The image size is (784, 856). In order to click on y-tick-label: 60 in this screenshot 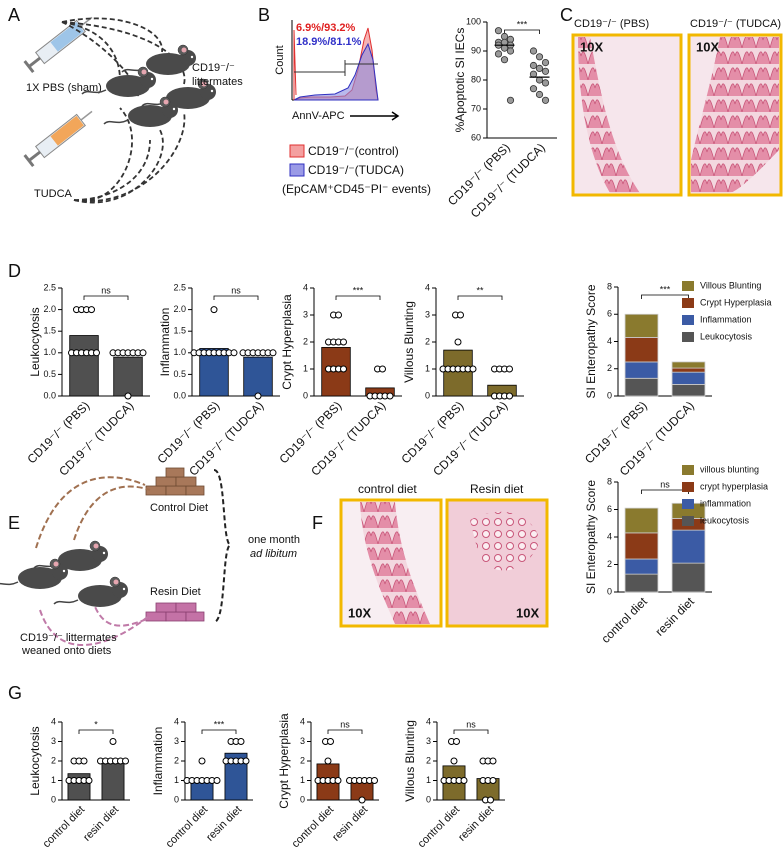, I will do `click(476, 137)`.